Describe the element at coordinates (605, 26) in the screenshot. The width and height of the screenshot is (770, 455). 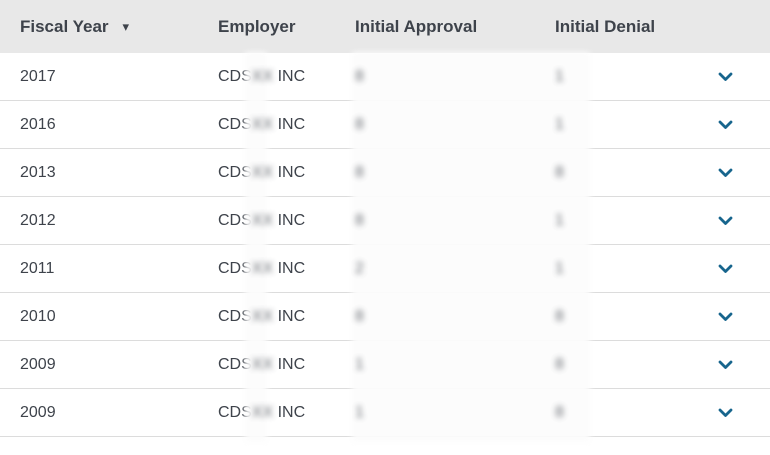
I see `initial-denial-header-label: Initial Denial` at that location.